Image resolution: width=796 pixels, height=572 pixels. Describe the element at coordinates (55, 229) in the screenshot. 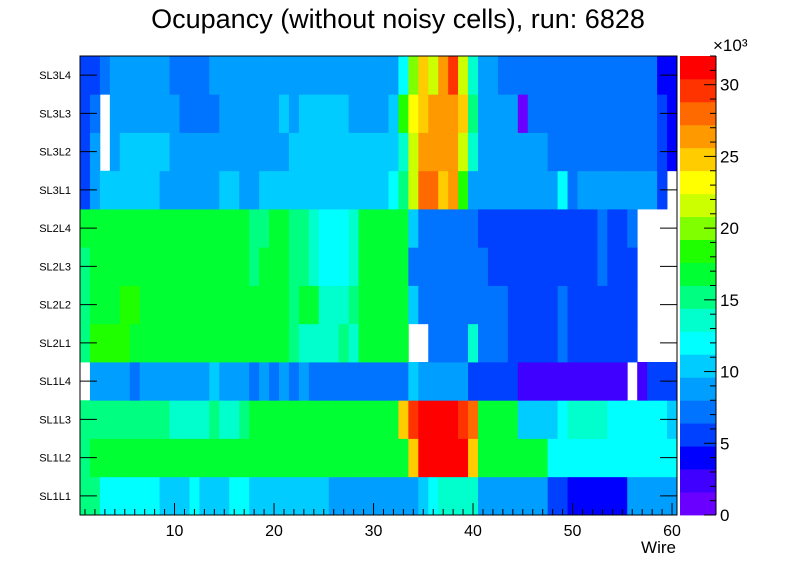

I see `y-category-label: SL2L4` at that location.